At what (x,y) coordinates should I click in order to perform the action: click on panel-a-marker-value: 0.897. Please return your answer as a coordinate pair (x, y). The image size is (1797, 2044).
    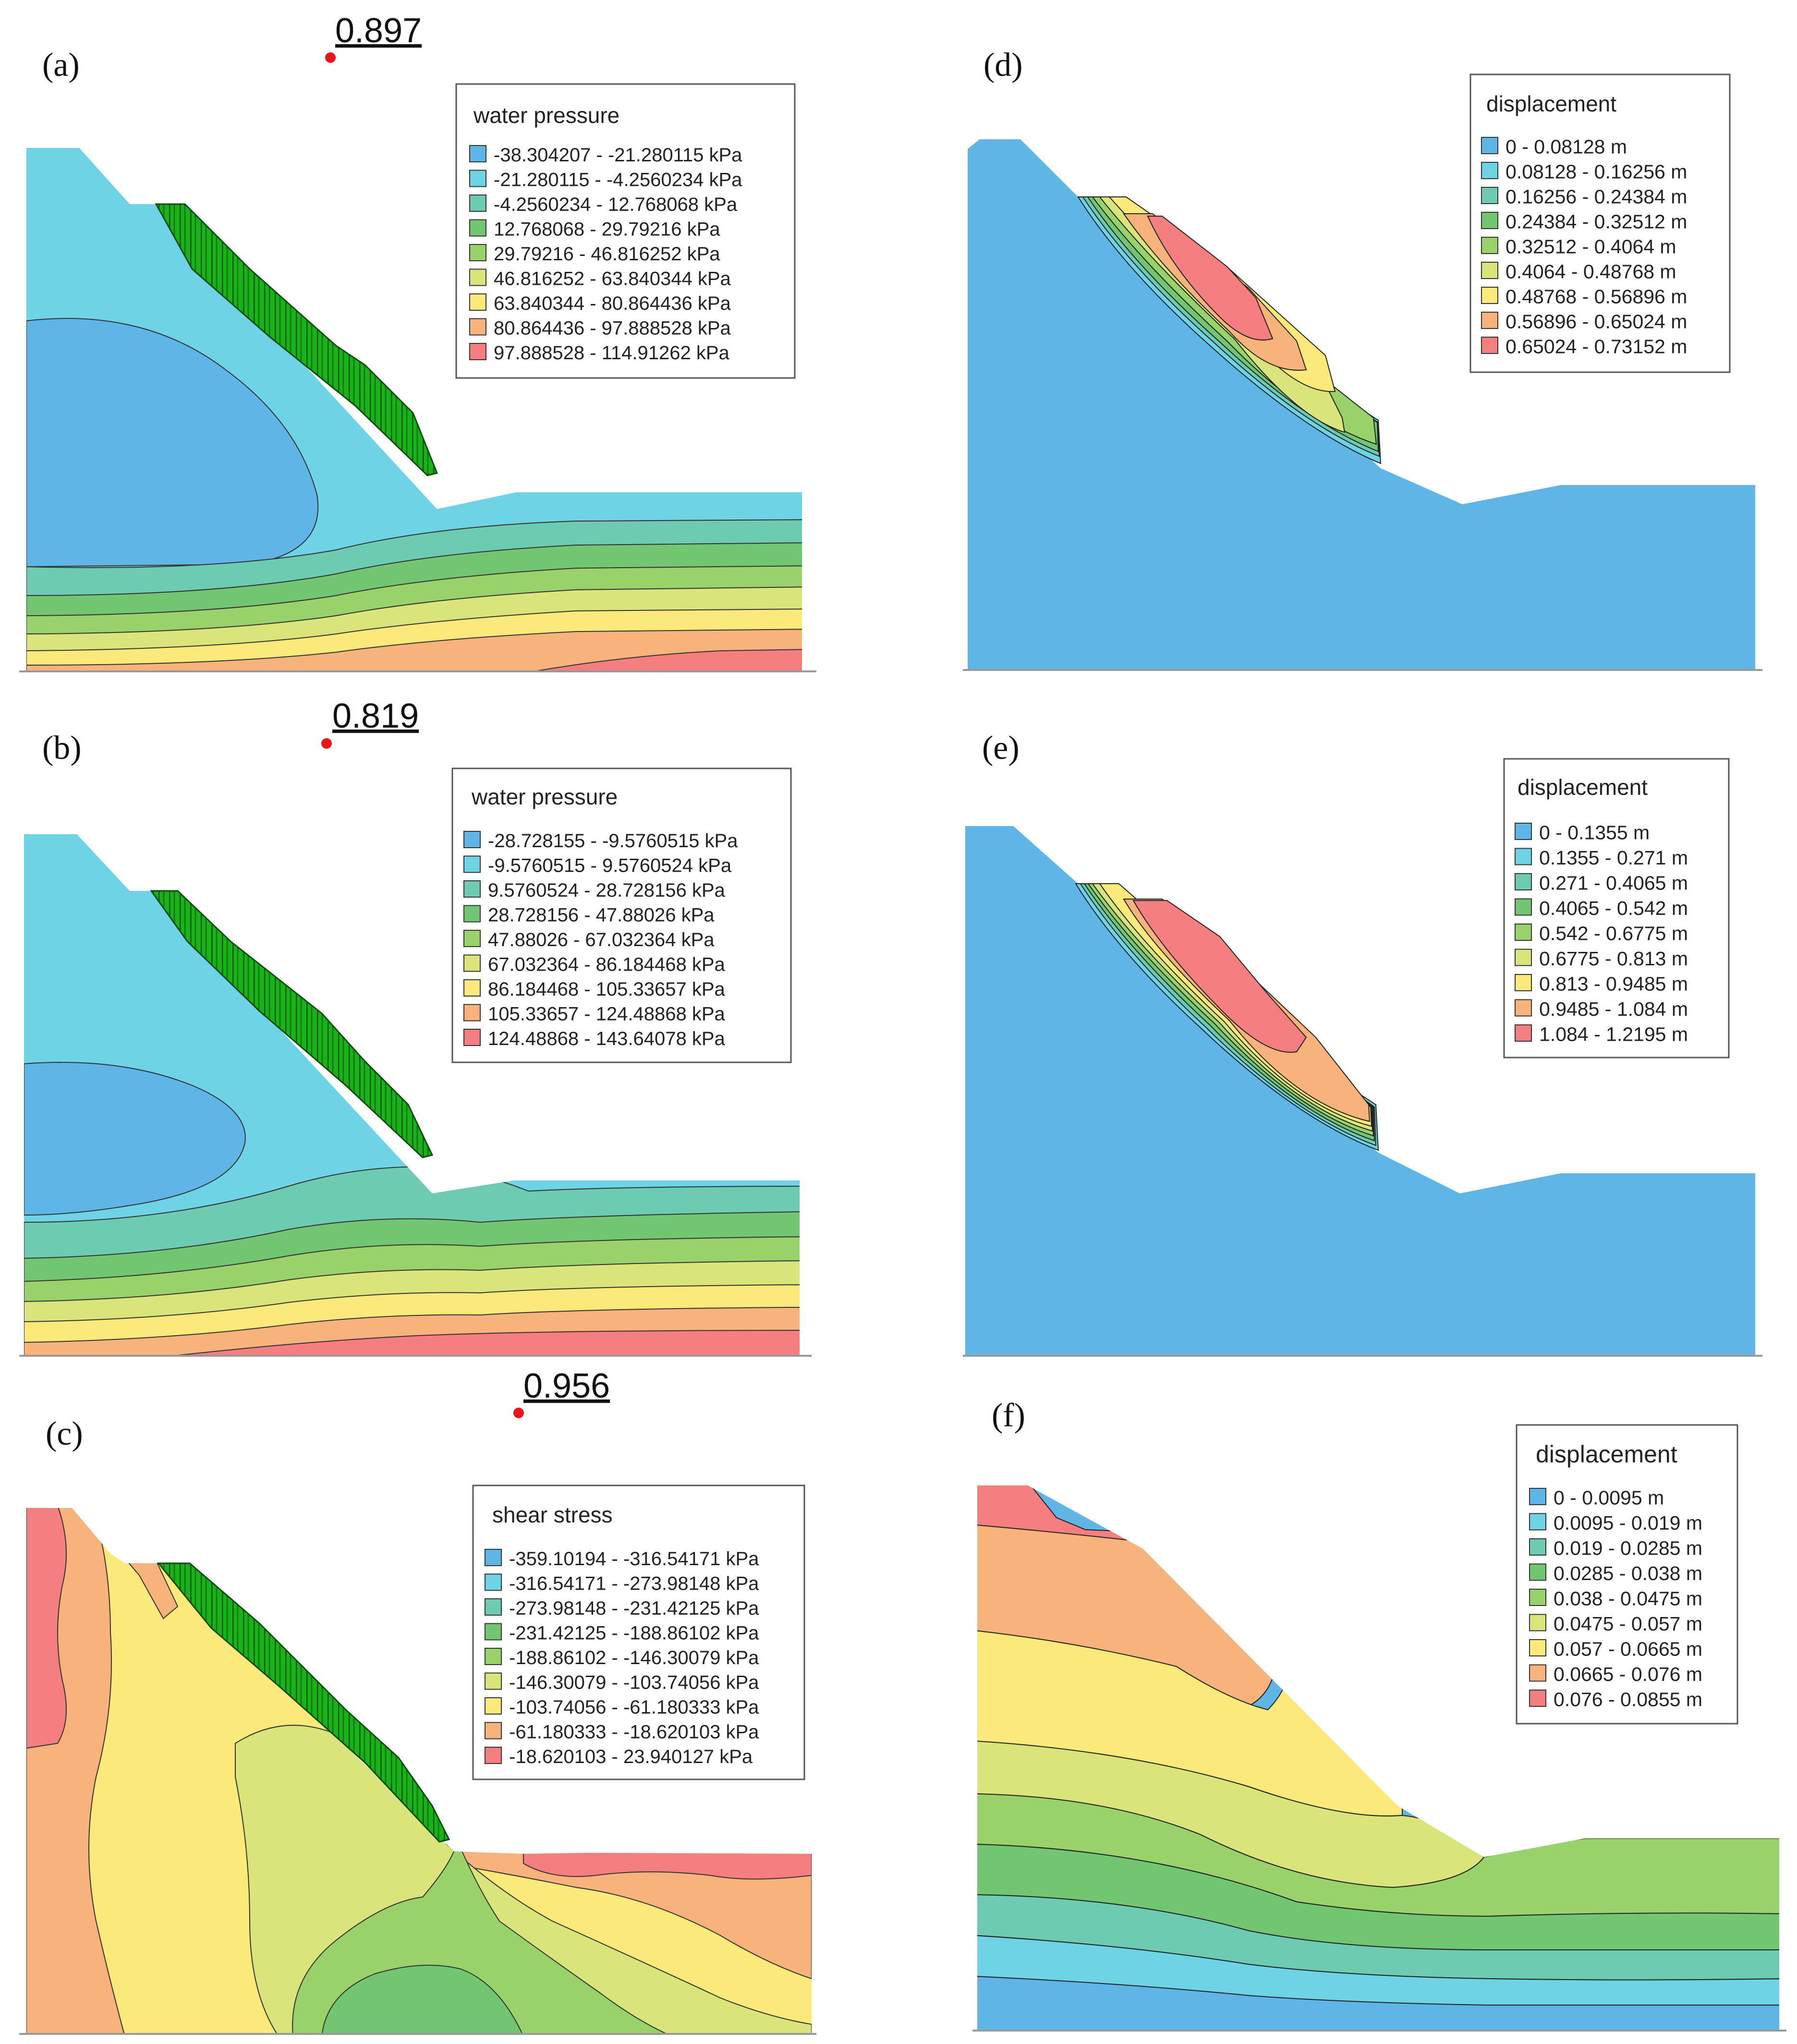
    Looking at the image, I should click on (378, 31).